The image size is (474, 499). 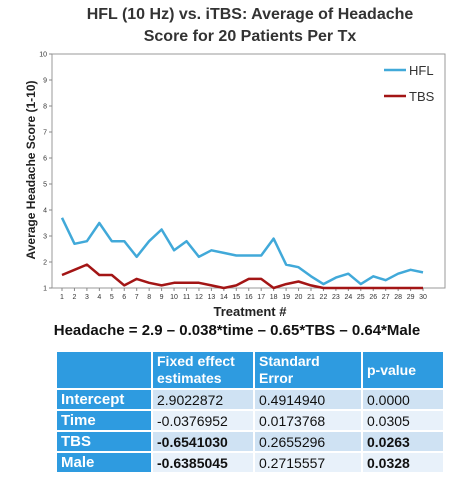 I want to click on x-axis-label: Treatment #, so click(x=251, y=311).